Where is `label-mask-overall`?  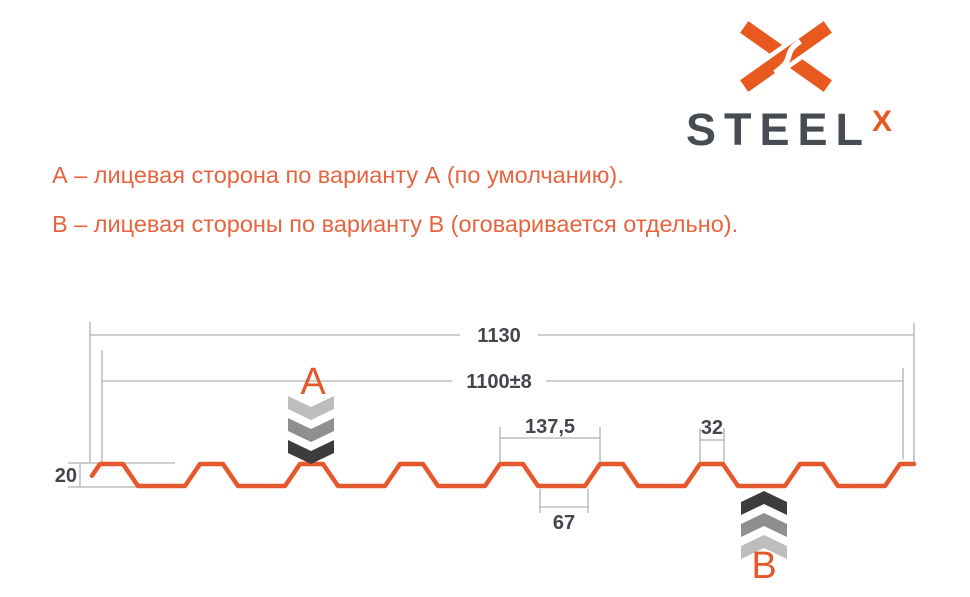
label-mask-overall is located at coordinates (499, 335).